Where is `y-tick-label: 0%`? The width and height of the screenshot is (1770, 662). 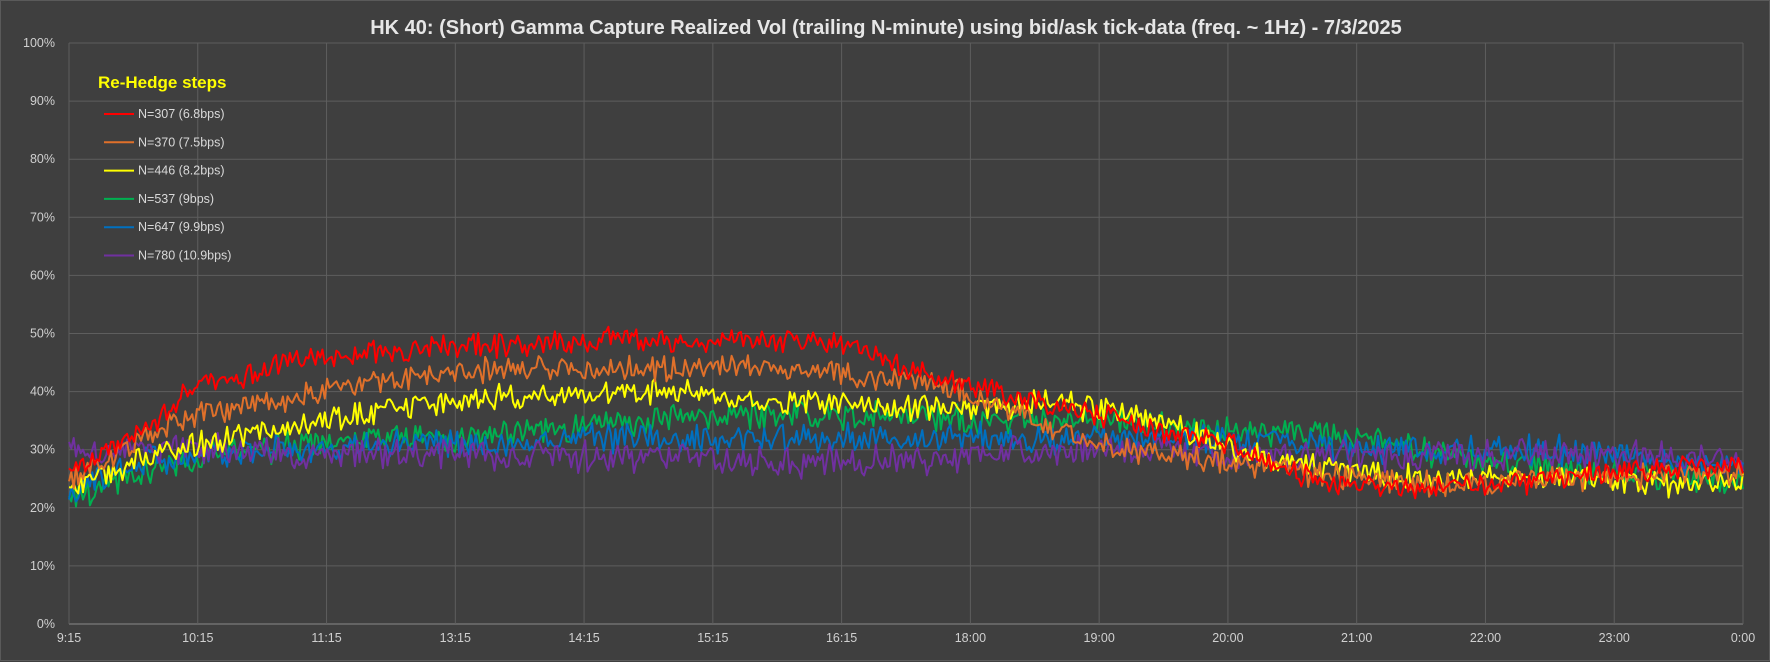 y-tick-label: 0% is located at coordinates (46, 624).